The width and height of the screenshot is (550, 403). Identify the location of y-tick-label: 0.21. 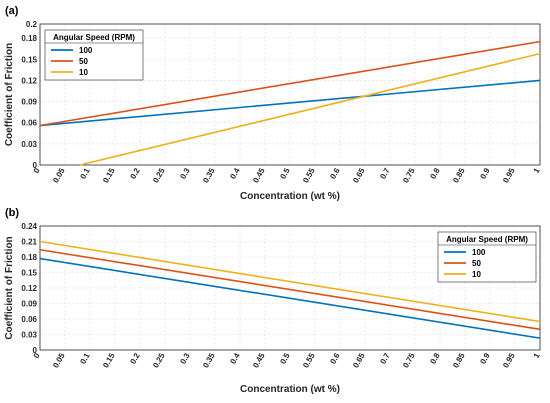
(29, 242).